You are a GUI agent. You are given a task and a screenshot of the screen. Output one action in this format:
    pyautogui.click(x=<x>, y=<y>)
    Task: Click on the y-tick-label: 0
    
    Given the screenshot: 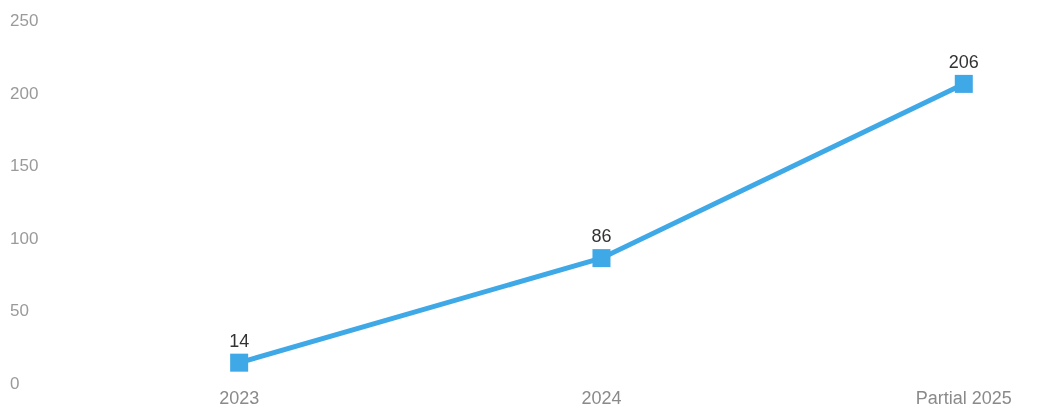 What is the action you would take?
    pyautogui.click(x=15, y=384)
    